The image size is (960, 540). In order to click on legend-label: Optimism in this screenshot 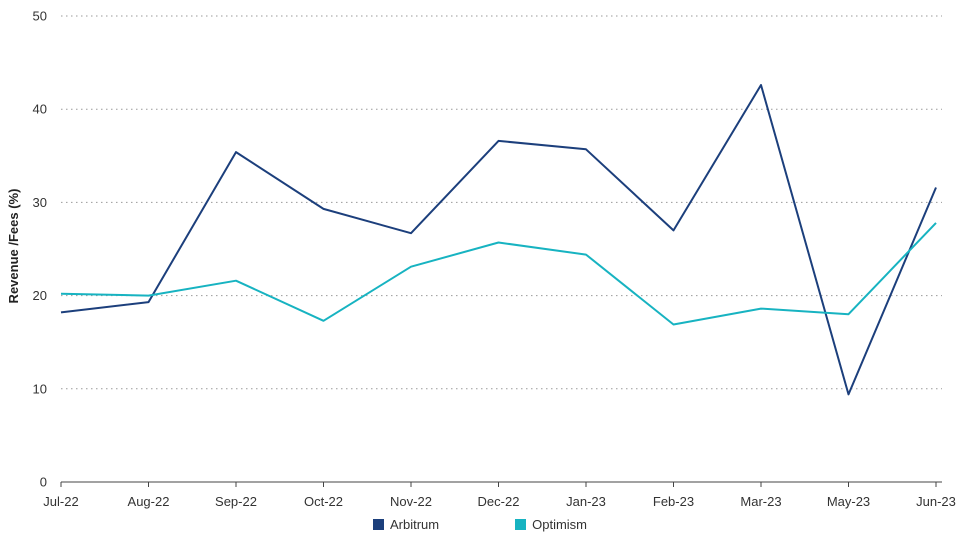, I will do `click(559, 524)`.